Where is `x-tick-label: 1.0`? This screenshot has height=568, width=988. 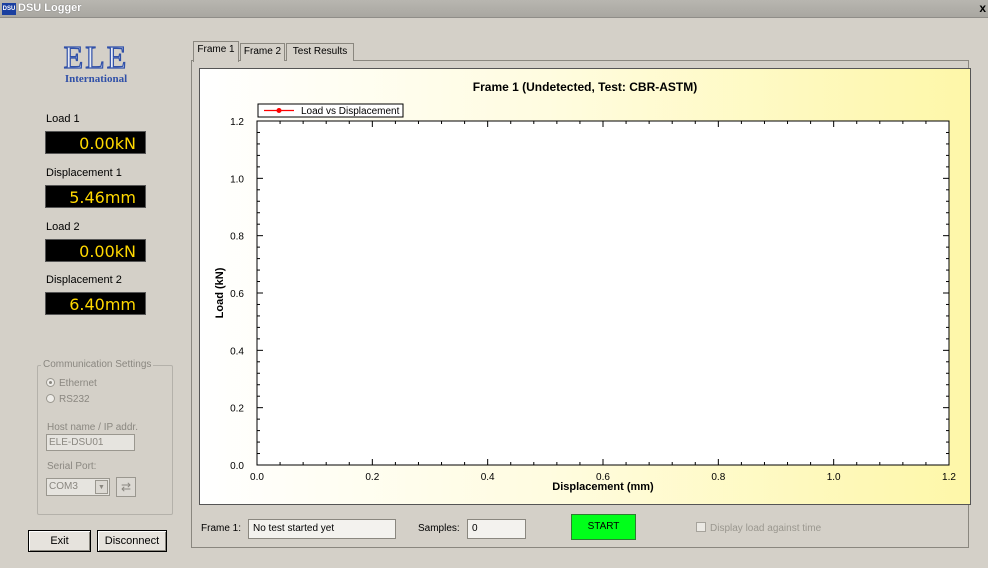
x-tick-label: 1.0 is located at coordinates (834, 477).